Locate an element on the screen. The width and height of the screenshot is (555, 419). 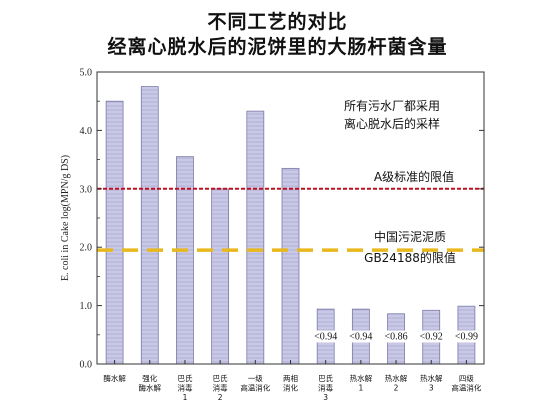
x-tick-label-9: 热水解 2 is located at coordinates (396, 383).